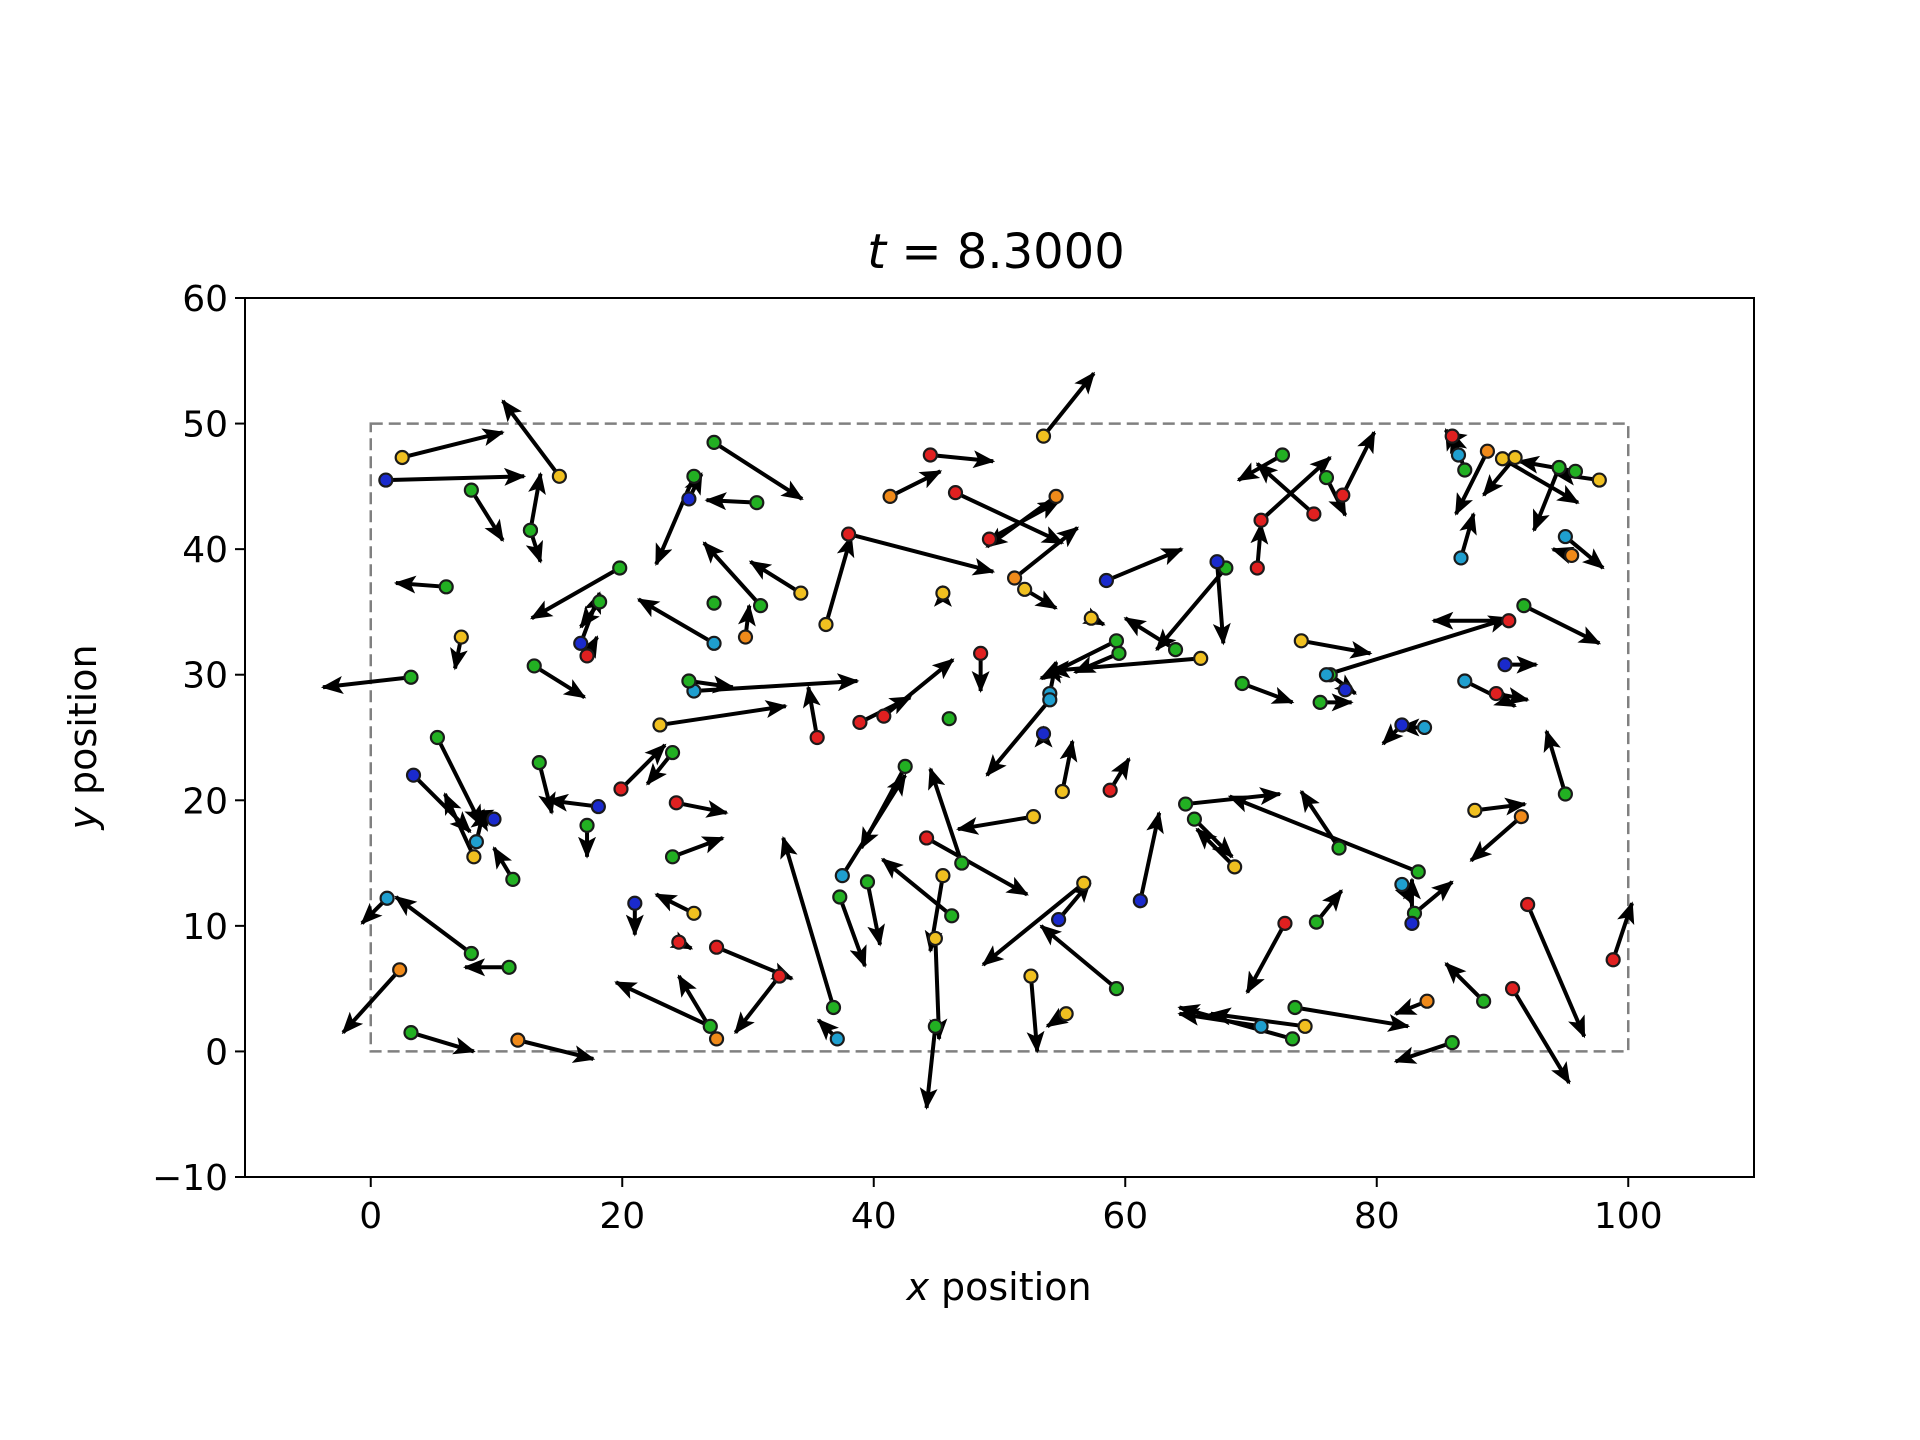 This screenshot has height=1440, width=1920. I want to click on y-axis-label: y position, so click(83, 737).